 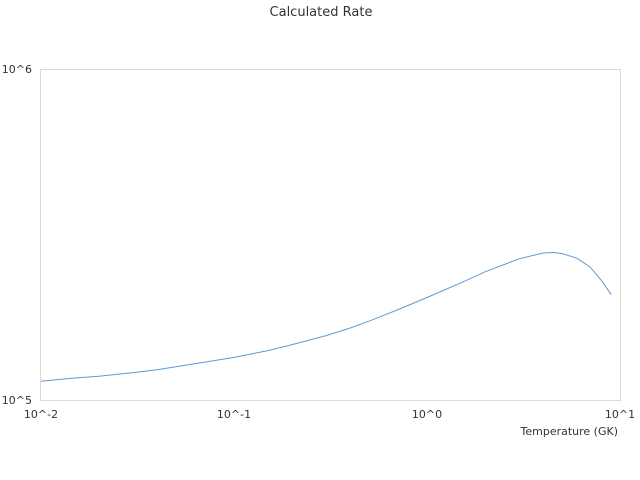 I want to click on y-tick-label: 10^6, so click(x=17, y=69).